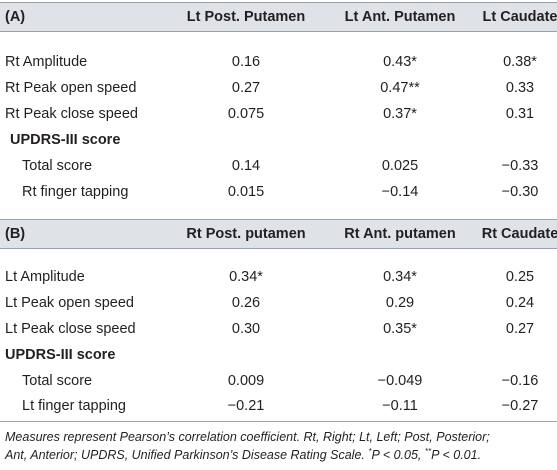 This screenshot has height=470, width=557. Describe the element at coordinates (69, 303) in the screenshot. I see `row-label: Lt Peak open speed` at that location.